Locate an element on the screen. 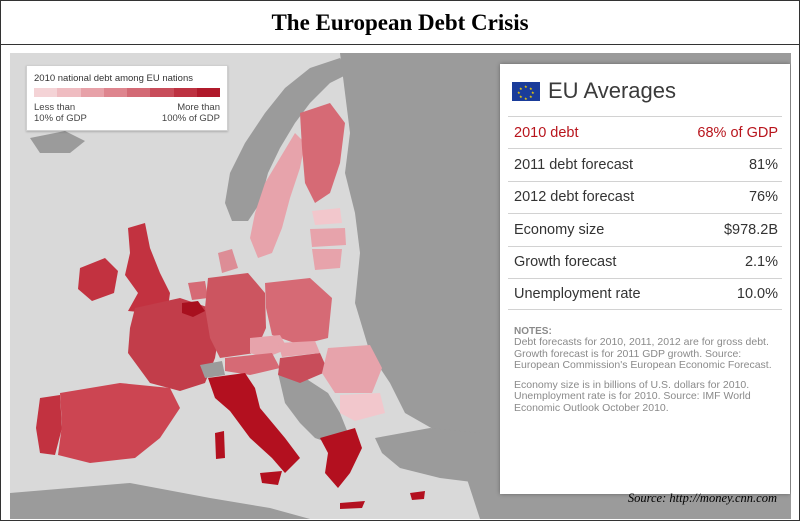 The height and width of the screenshot is (521, 800). lithuania-region is located at coordinates (327, 259).